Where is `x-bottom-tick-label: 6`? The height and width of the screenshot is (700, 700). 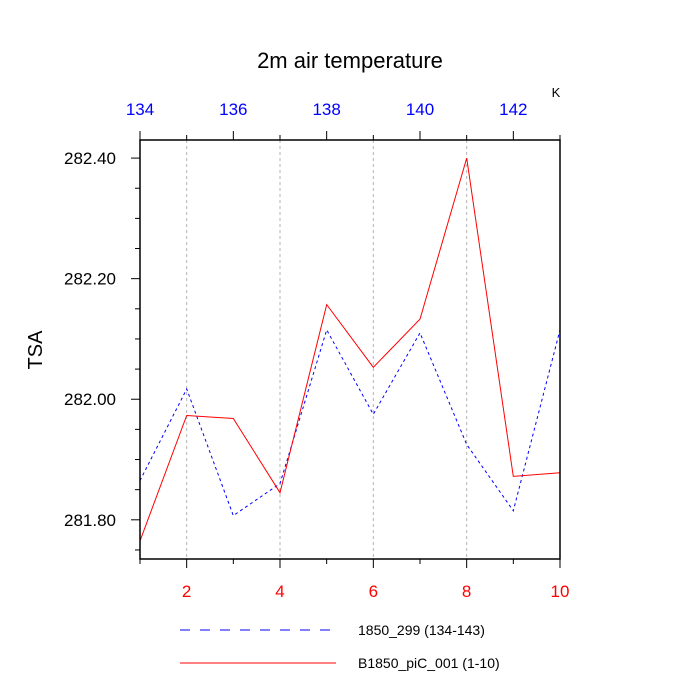 x-bottom-tick-label: 6 is located at coordinates (373, 591).